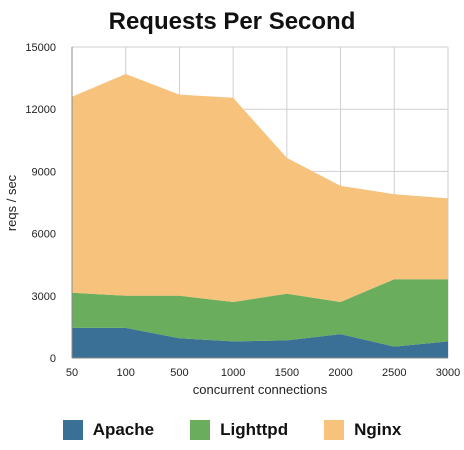  Describe the element at coordinates (126, 373) in the screenshot. I see `x-tick-label: 100` at that location.